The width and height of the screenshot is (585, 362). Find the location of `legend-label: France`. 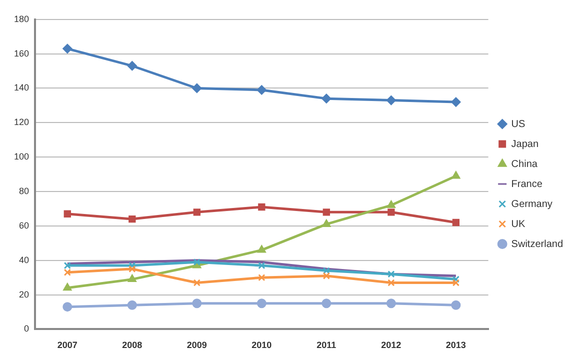

legend-label: France is located at coordinates (527, 184).